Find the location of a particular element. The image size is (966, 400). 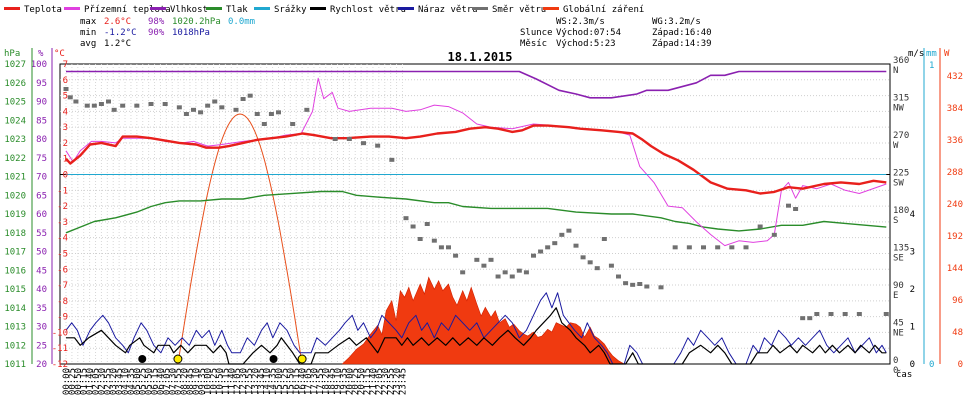

axis-wm2-tick: 96 is located at coordinates (957, 301).